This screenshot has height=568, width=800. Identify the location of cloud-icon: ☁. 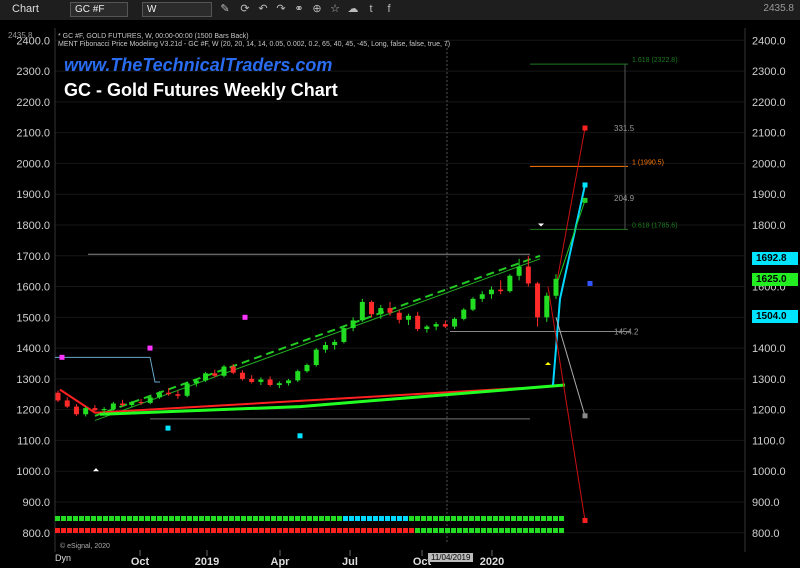
(353, 9).